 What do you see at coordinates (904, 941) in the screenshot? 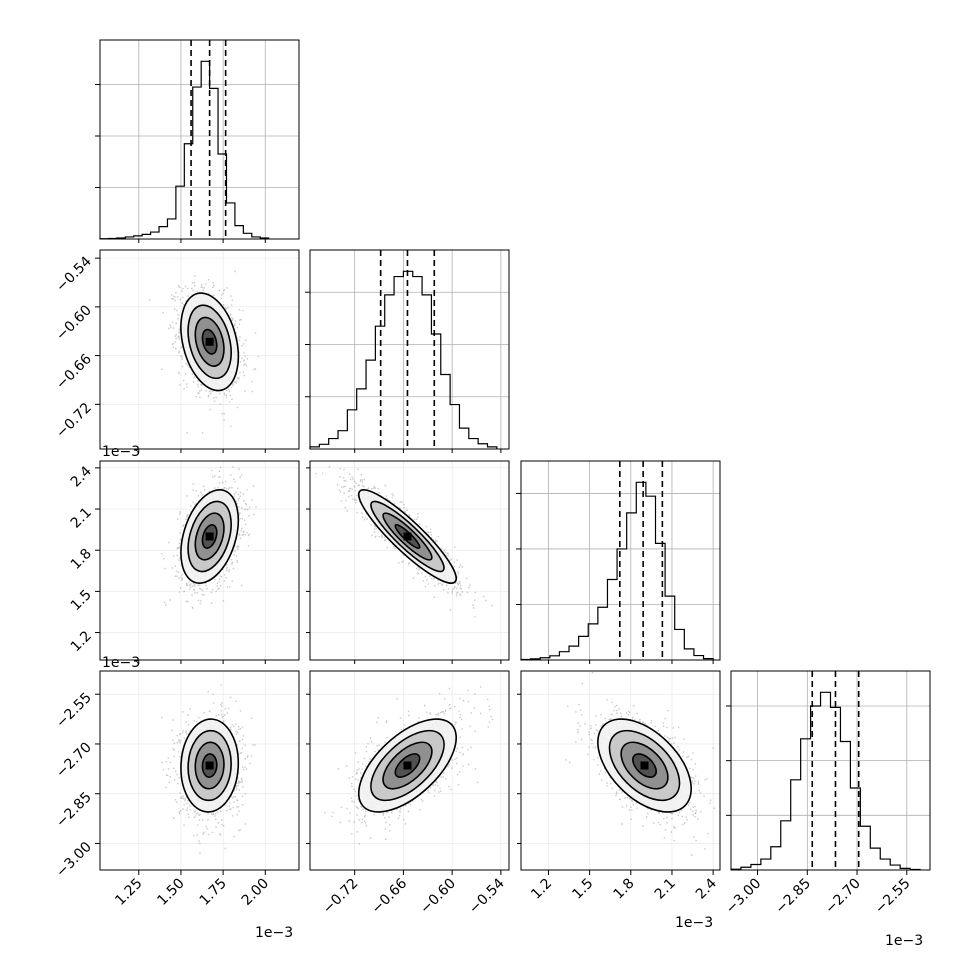
I see `offset-label-x-3: 1e−3` at bounding box center [904, 941].